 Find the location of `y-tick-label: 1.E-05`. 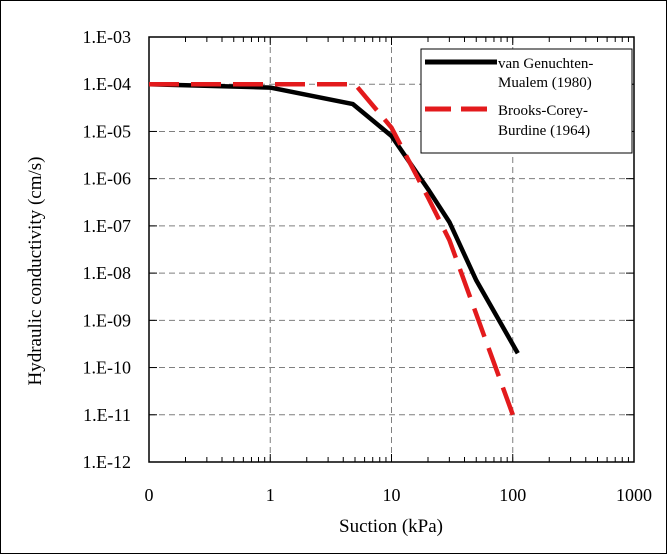

y-tick-label: 1.E-05 is located at coordinates (107, 131).